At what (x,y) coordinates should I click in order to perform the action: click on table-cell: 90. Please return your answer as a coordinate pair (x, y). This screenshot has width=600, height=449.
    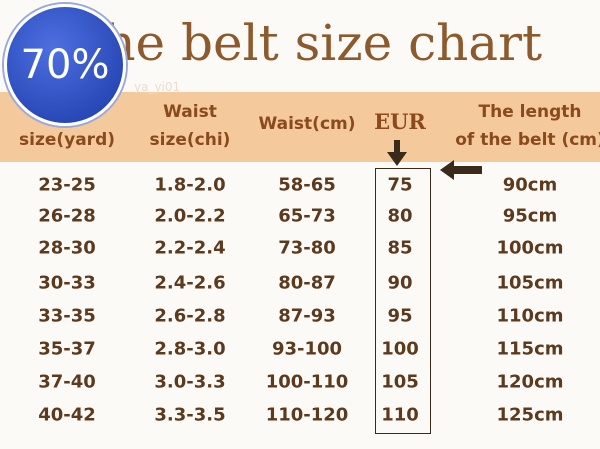
    Looking at the image, I should click on (400, 283).